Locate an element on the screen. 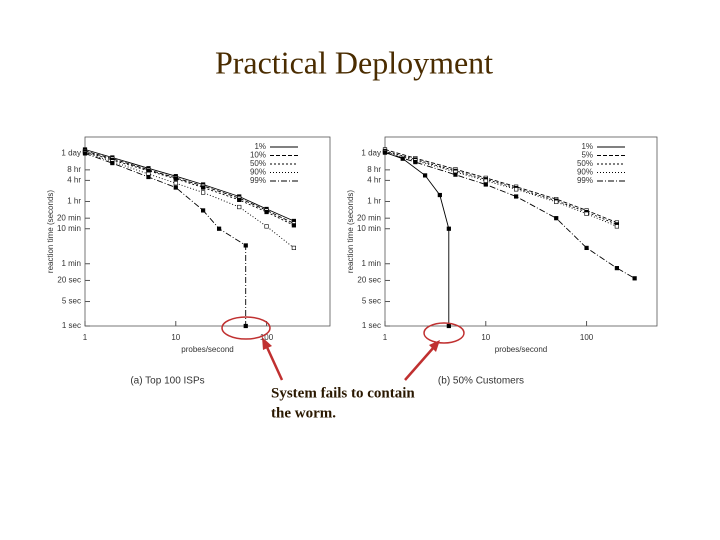 This screenshot has width=720, height=540. caption: (b) 50% Customers is located at coordinates (481, 381).